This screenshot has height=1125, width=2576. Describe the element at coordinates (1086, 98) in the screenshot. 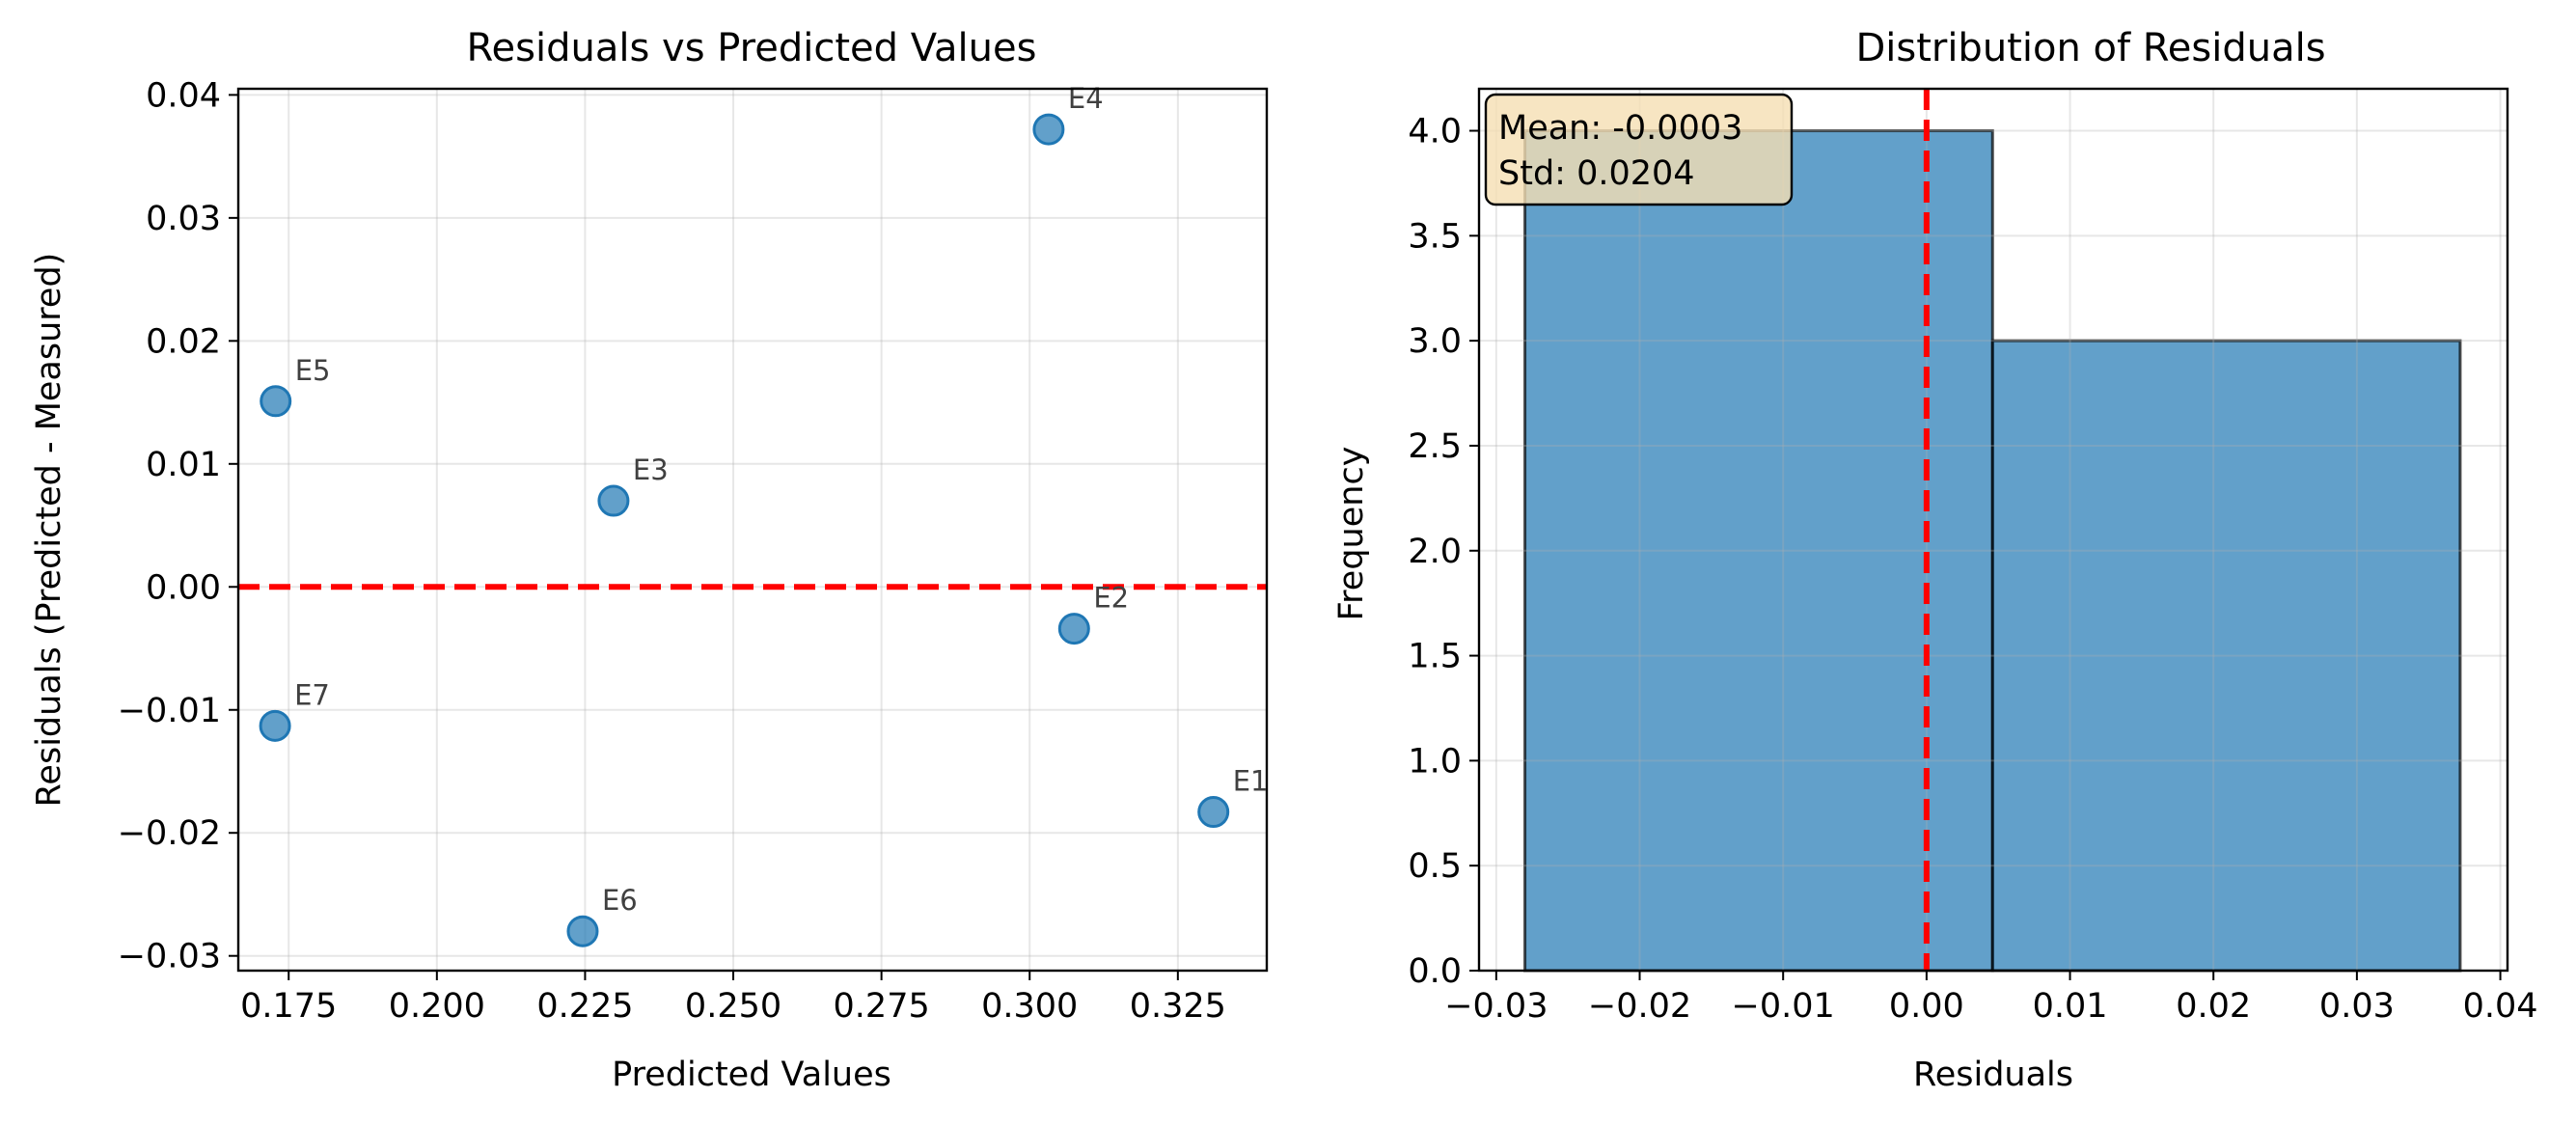

I see `point-label: E4` at that location.